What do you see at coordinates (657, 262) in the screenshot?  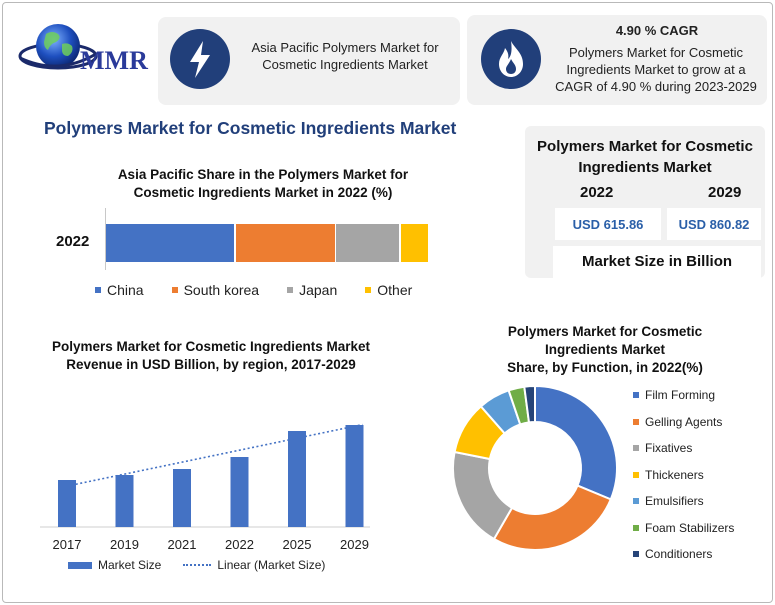 I see `market-size-unit: Market Size in Billion` at bounding box center [657, 262].